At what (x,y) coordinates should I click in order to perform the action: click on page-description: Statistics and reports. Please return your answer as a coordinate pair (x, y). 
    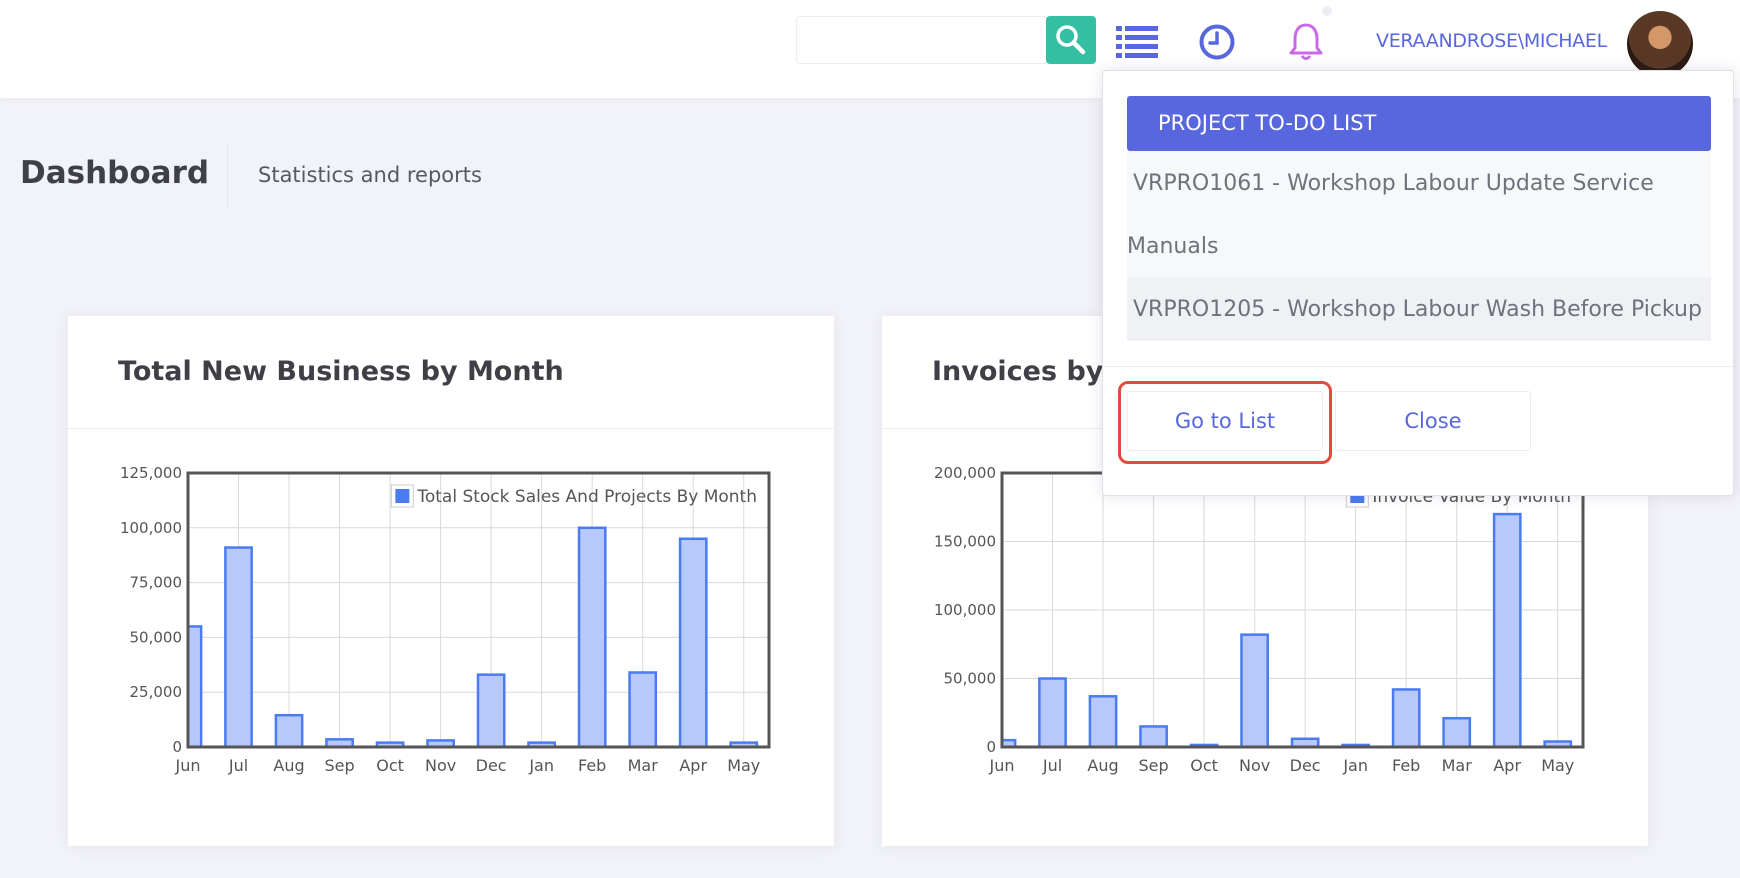
    Looking at the image, I should click on (370, 175).